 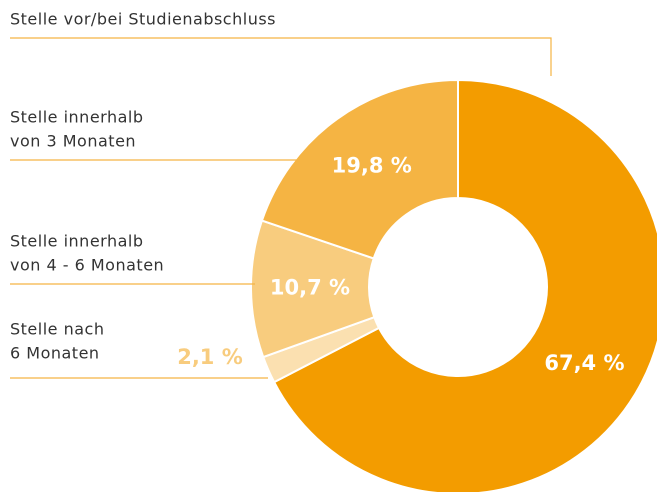 I want to click on donut-segment, so click(x=359, y=169).